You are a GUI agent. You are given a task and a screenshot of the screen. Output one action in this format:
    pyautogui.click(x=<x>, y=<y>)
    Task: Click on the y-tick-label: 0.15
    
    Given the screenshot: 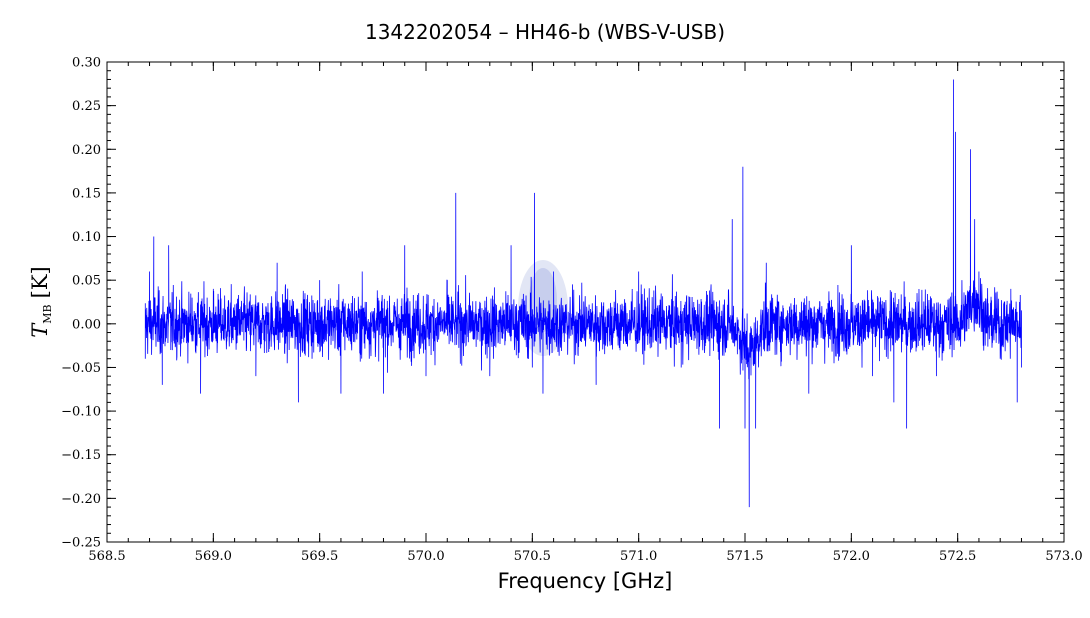 What is the action you would take?
    pyautogui.click(x=86, y=193)
    